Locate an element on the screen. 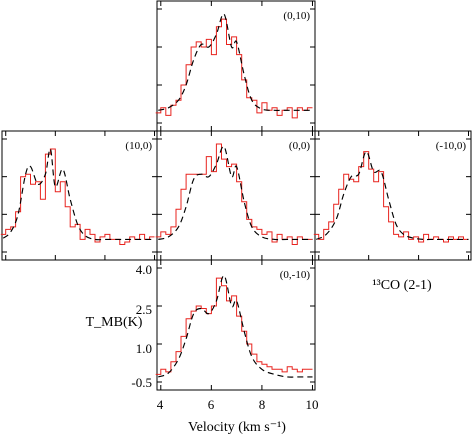 This screenshot has width=473, height=436. y-tick-label: -0.5 is located at coordinates (141, 382).